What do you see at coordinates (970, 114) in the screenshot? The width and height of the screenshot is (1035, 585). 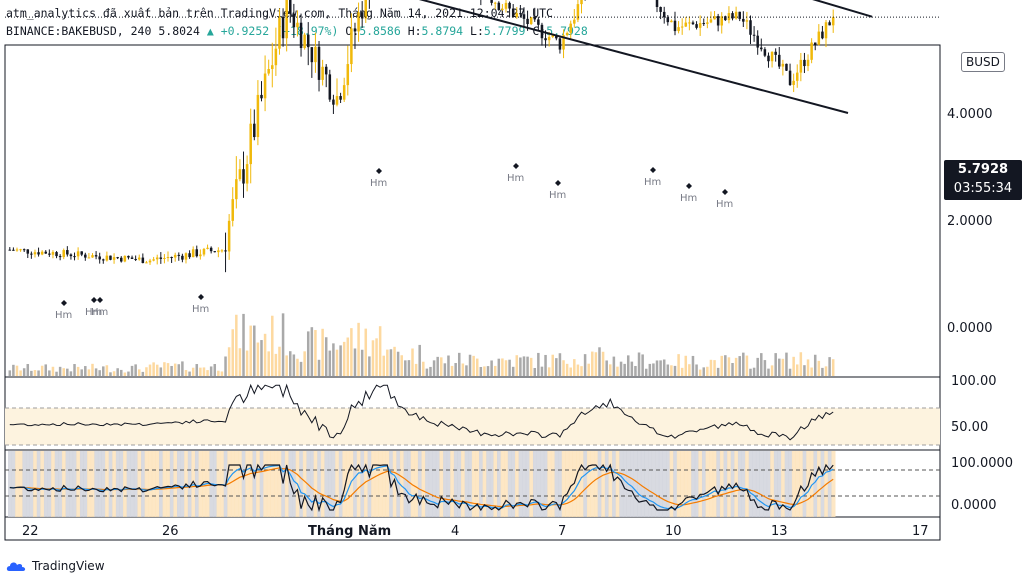 I see `price-tick-label: 4.0000` at bounding box center [970, 114].